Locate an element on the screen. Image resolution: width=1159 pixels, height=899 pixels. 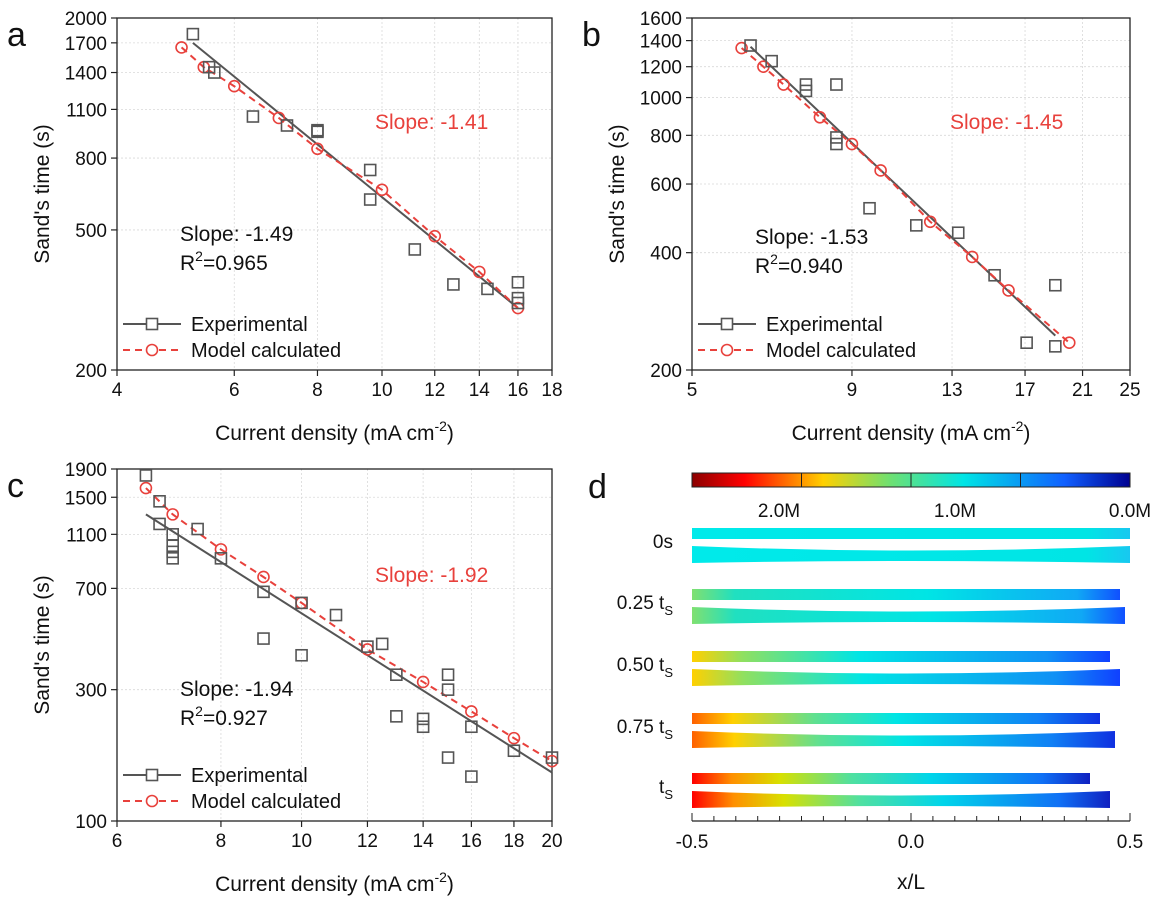
r2-annotation: R2=0.927 is located at coordinates (224, 716).